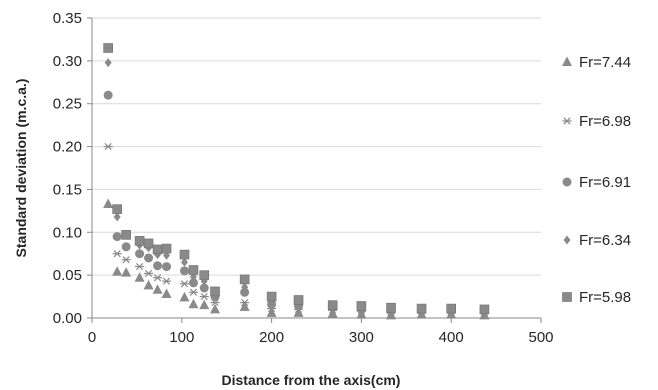  Describe the element at coordinates (451, 337) in the screenshot. I see `x-tick-label: 400` at that location.